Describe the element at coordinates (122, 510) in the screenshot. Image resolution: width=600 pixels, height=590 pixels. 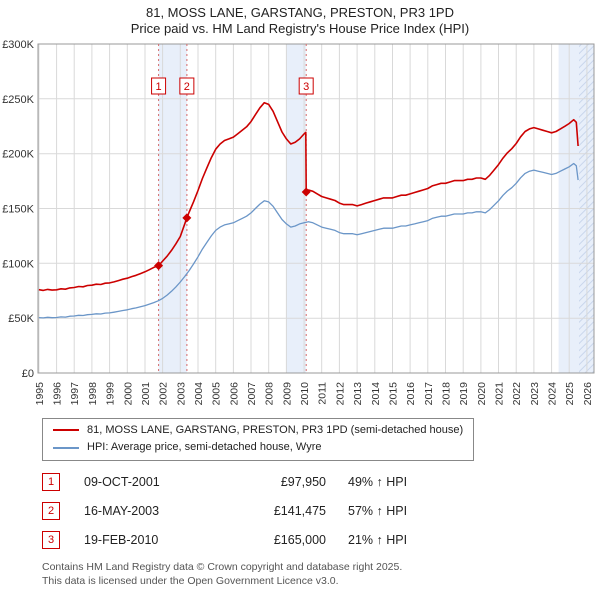
I see `sale-date: 16-MAY-2003` at that location.